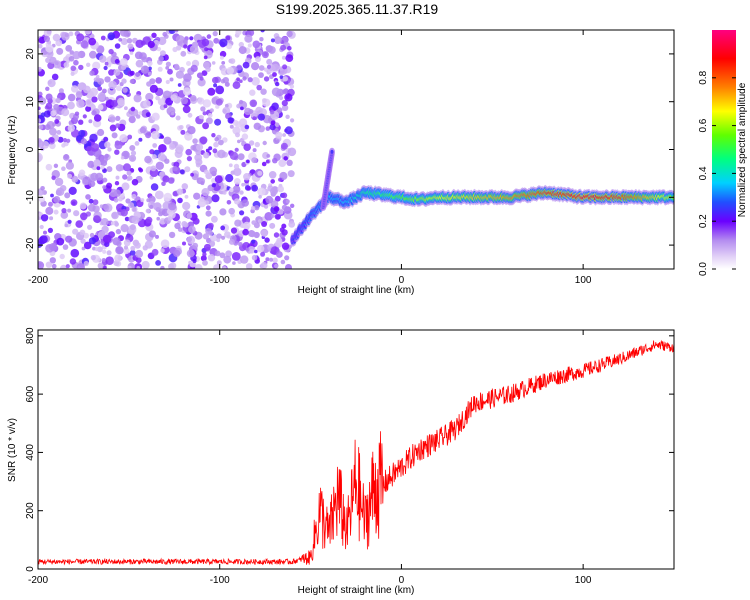 The height and width of the screenshot is (600, 750). Describe the element at coordinates (703, 221) in the screenshot. I see `colorbar-tick-label: 0.2` at that location.